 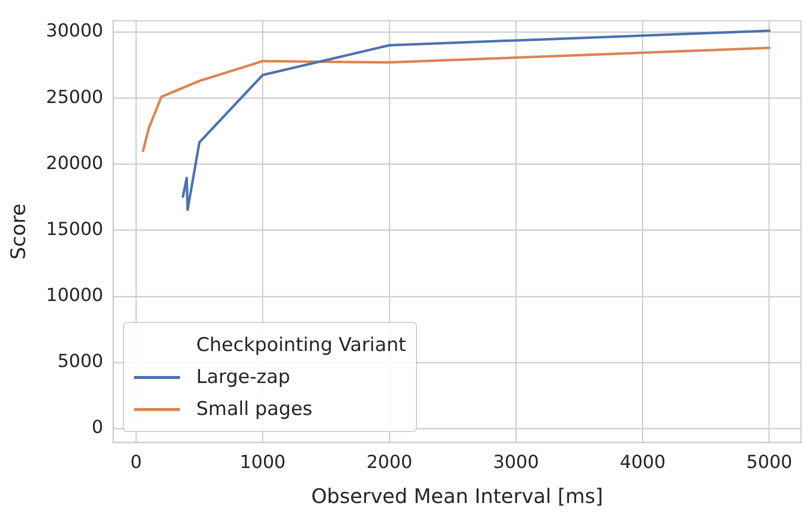 I want to click on x-tick-label: 2000, so click(x=389, y=462).